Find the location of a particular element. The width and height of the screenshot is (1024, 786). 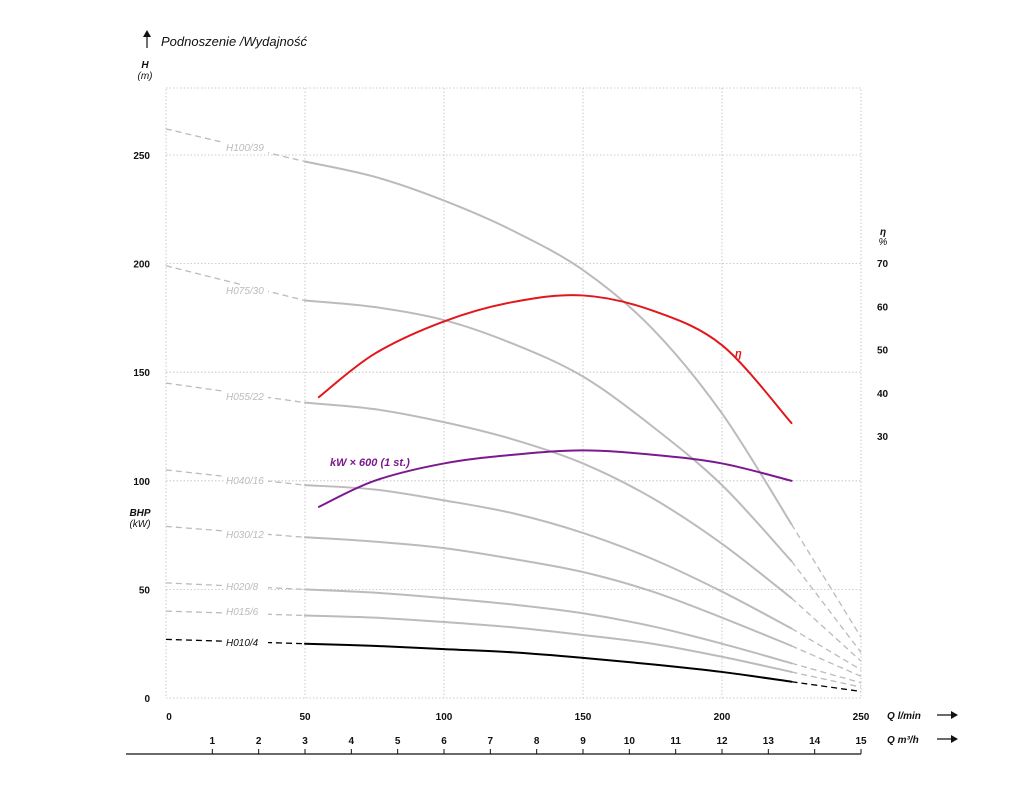

x2-tick-label: 1 is located at coordinates (213, 741).